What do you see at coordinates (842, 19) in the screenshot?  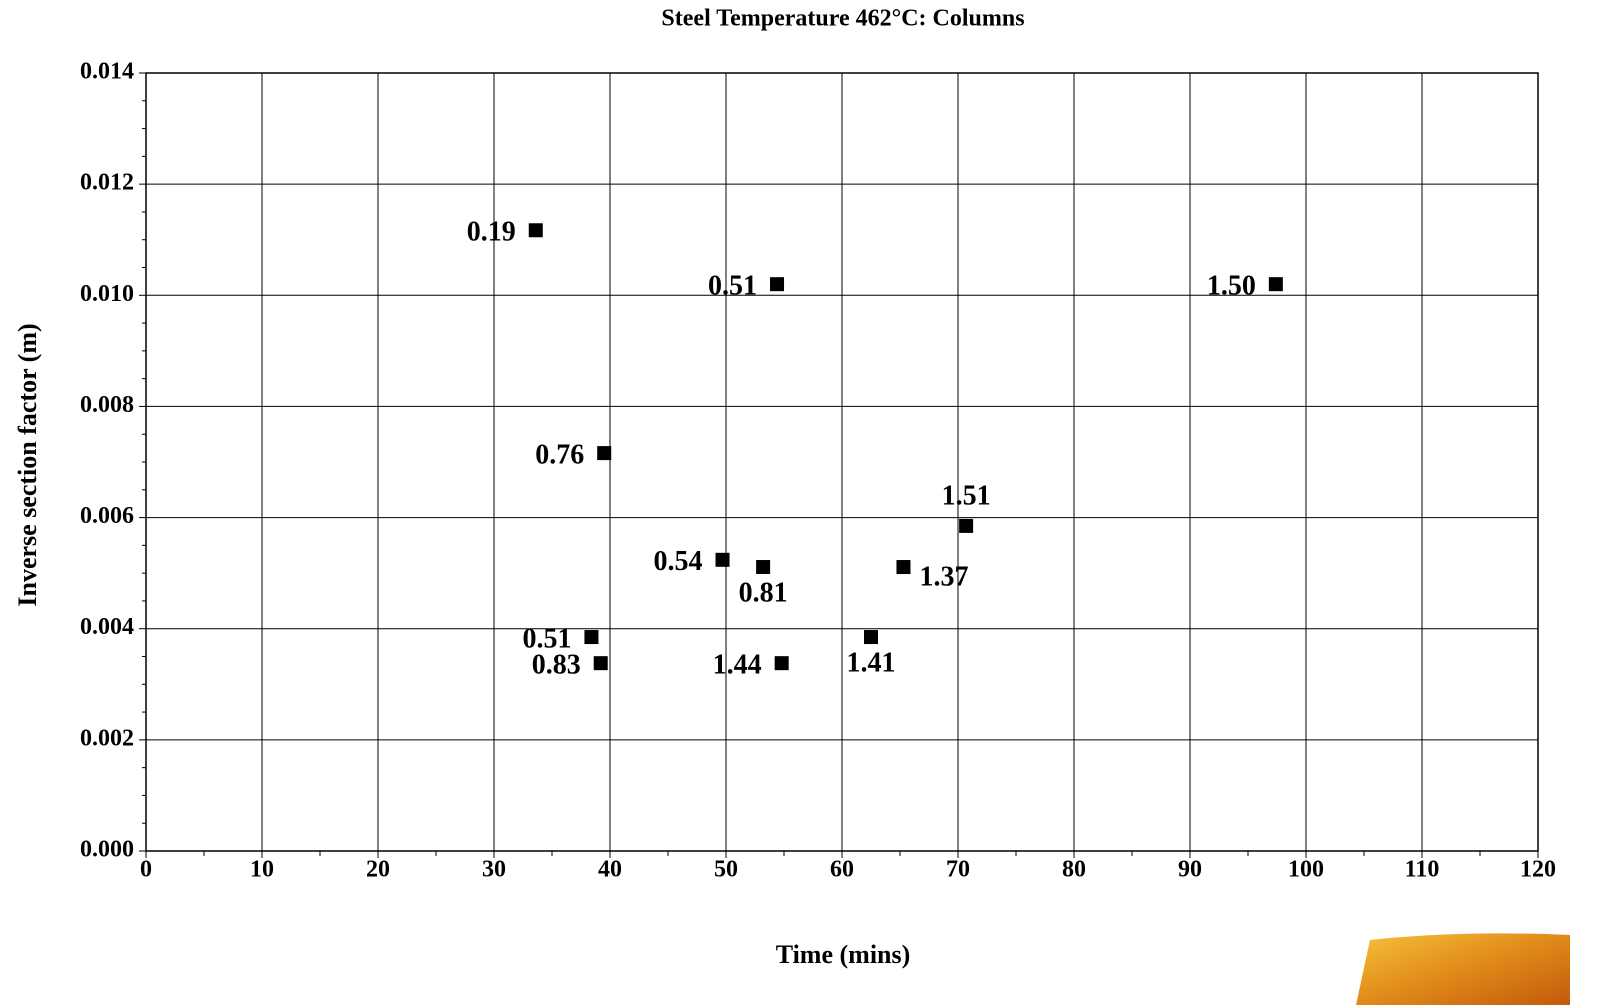 I see `chart-title: Steel Temperature 462°C: Columns` at bounding box center [842, 19].